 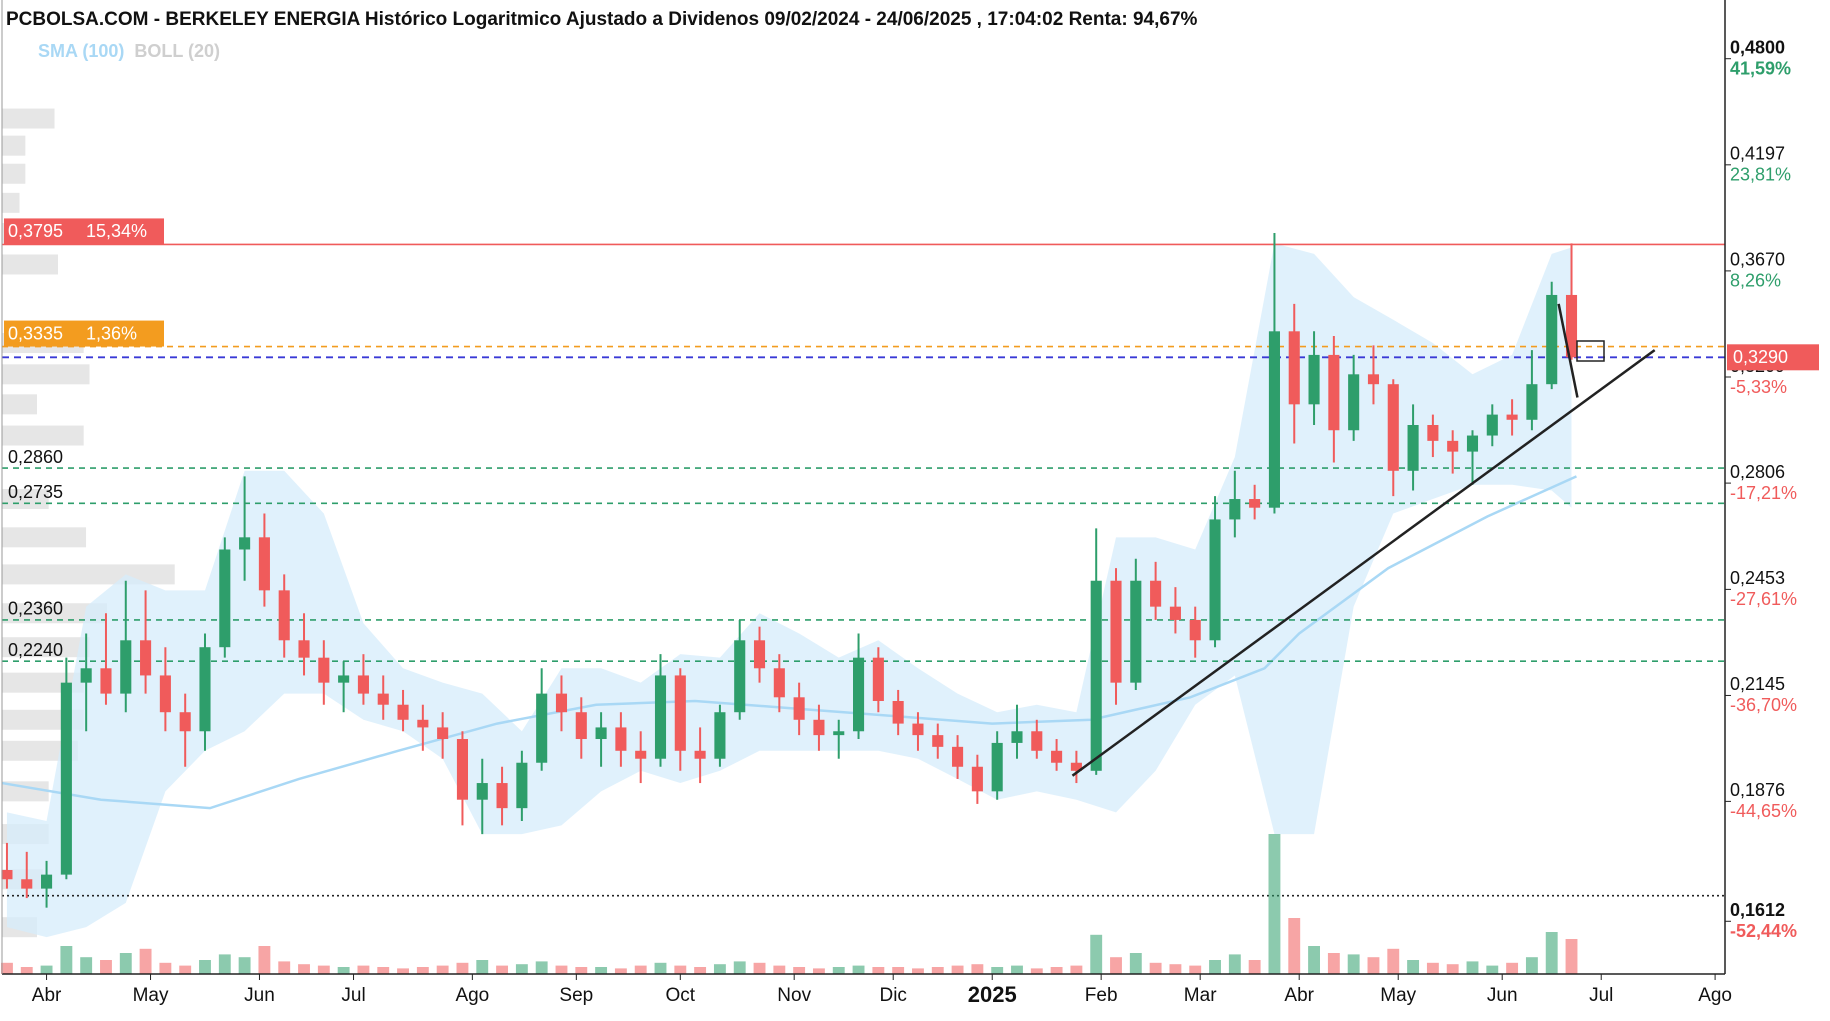 What do you see at coordinates (1757, 260) in the screenshot?
I see `y-tick-label: 0,3670` at bounding box center [1757, 260].